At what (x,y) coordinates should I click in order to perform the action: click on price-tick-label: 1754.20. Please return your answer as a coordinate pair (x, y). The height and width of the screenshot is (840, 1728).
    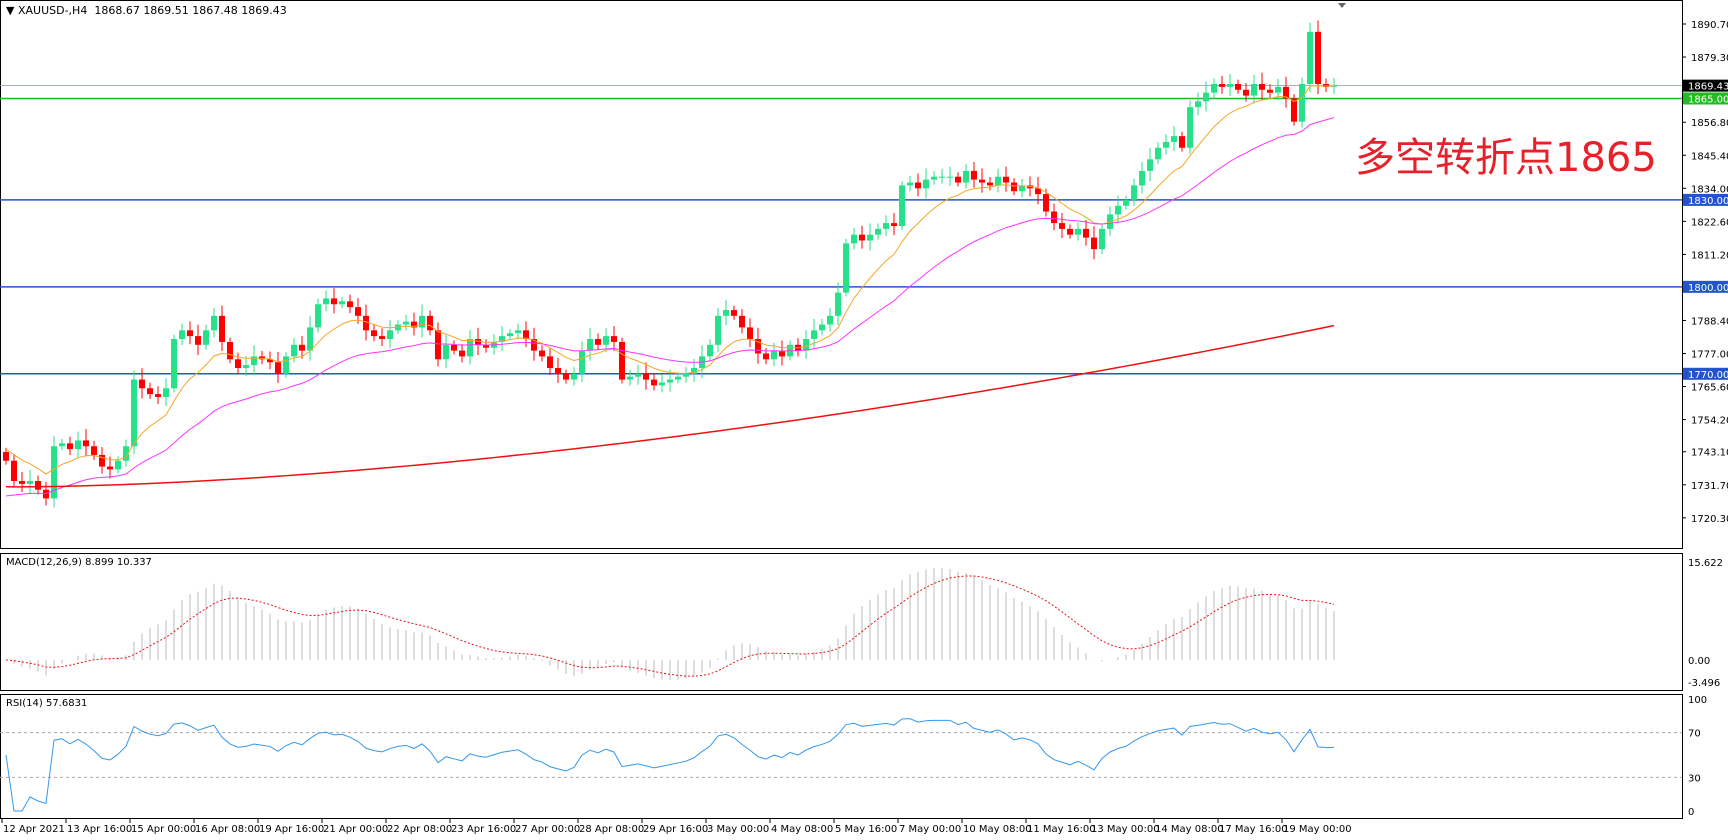
    Looking at the image, I should click on (1709, 421).